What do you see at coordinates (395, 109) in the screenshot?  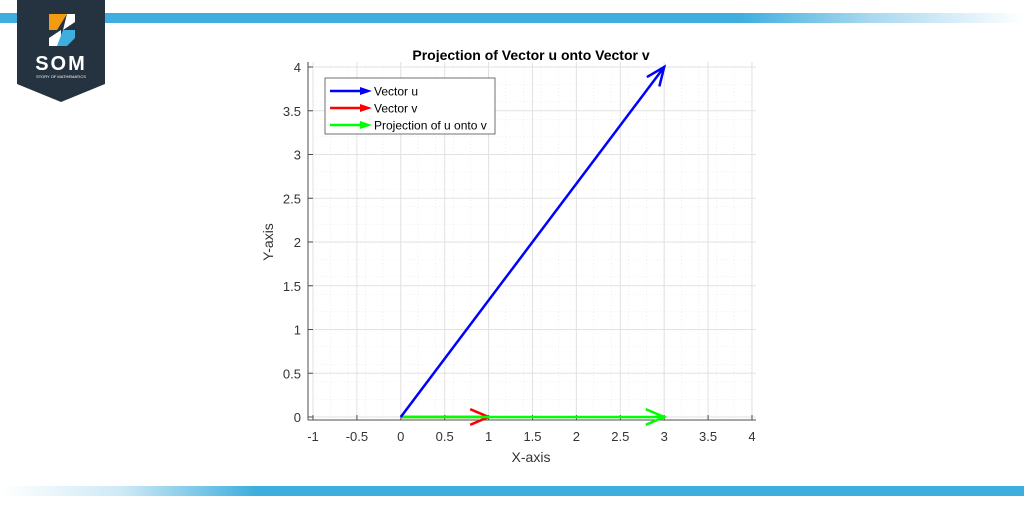 I see `legend-label: Vector v` at bounding box center [395, 109].